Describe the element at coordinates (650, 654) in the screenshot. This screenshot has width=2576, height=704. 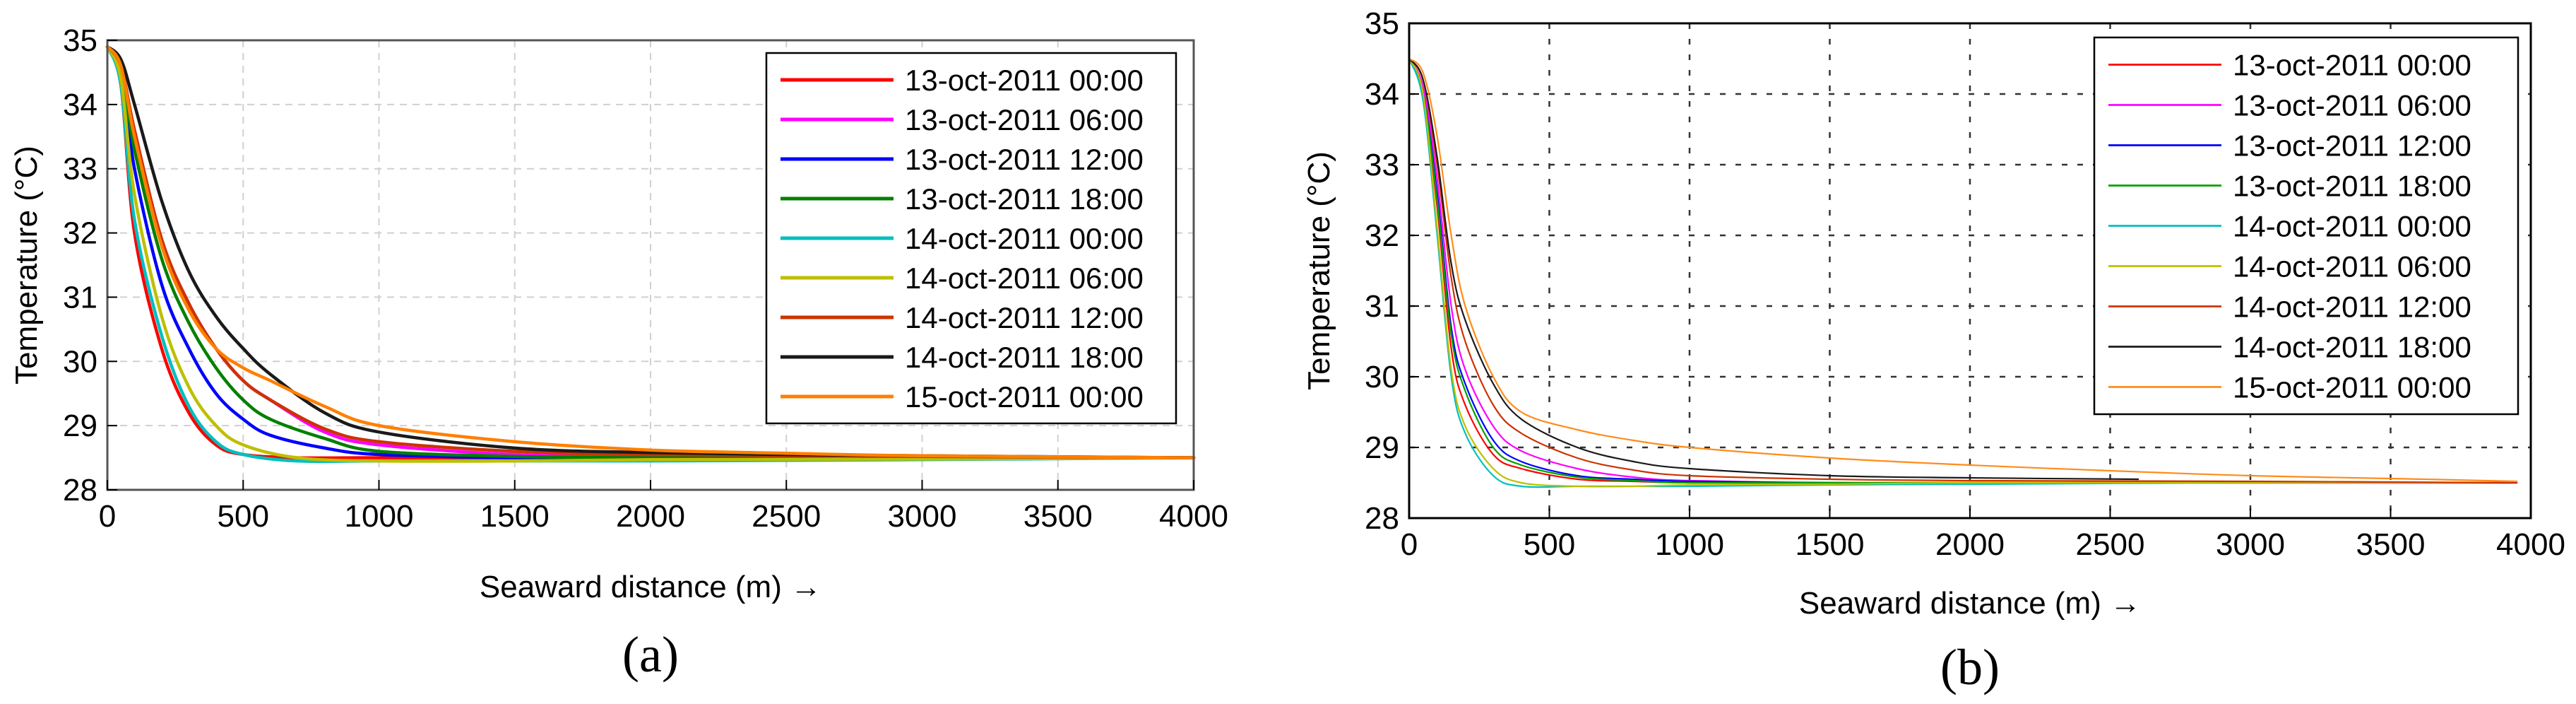
I see `panel-label: (a)` at that location.